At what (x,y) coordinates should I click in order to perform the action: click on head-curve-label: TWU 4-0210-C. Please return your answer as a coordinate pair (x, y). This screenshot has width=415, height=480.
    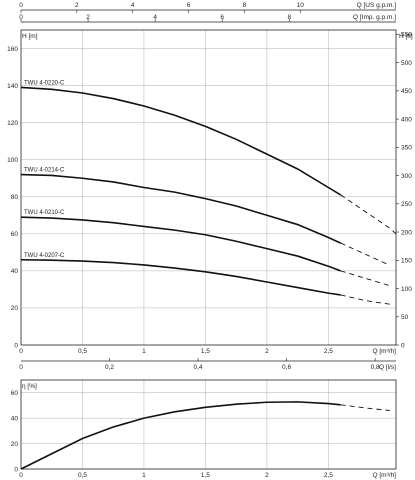
    Looking at the image, I should click on (44, 213).